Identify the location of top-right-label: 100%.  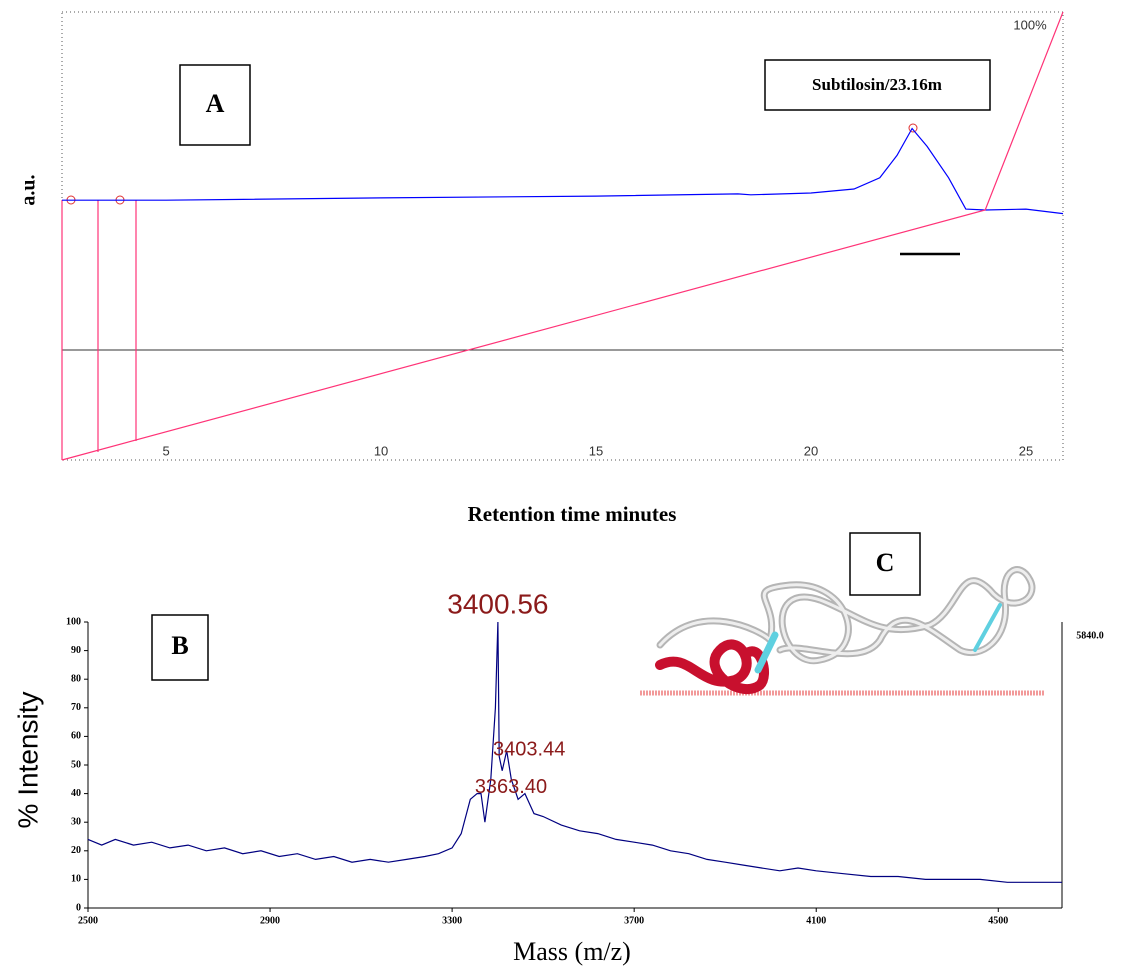
(1030, 24).